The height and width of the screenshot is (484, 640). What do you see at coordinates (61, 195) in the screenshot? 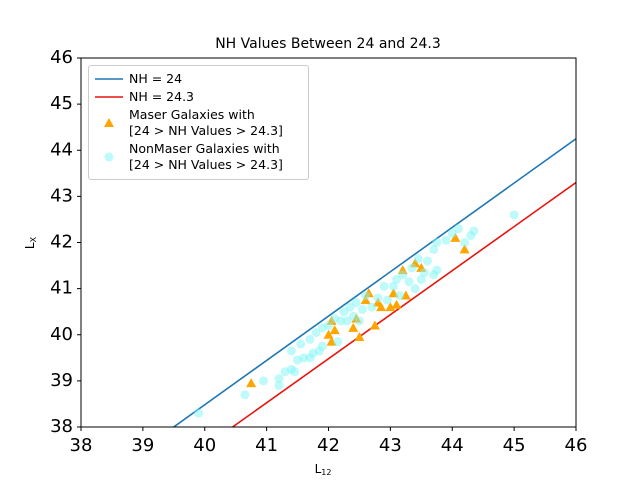
I see `y-tick-label: 43` at bounding box center [61, 195].